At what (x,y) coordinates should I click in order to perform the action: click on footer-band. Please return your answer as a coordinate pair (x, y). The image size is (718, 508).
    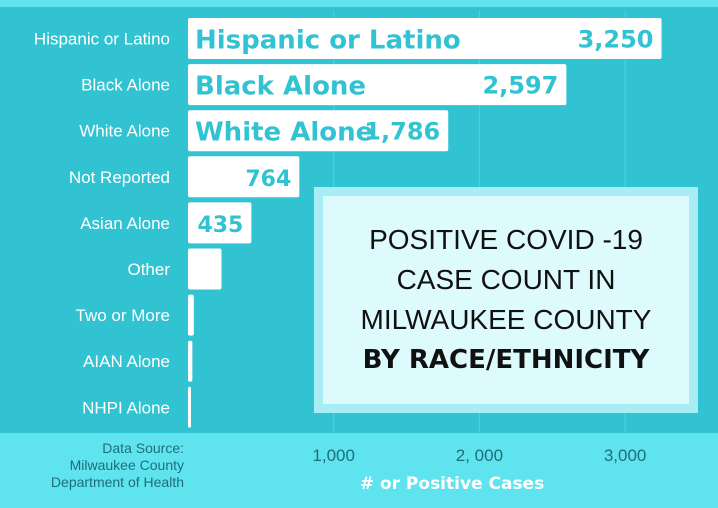
    Looking at the image, I should click on (359, 467).